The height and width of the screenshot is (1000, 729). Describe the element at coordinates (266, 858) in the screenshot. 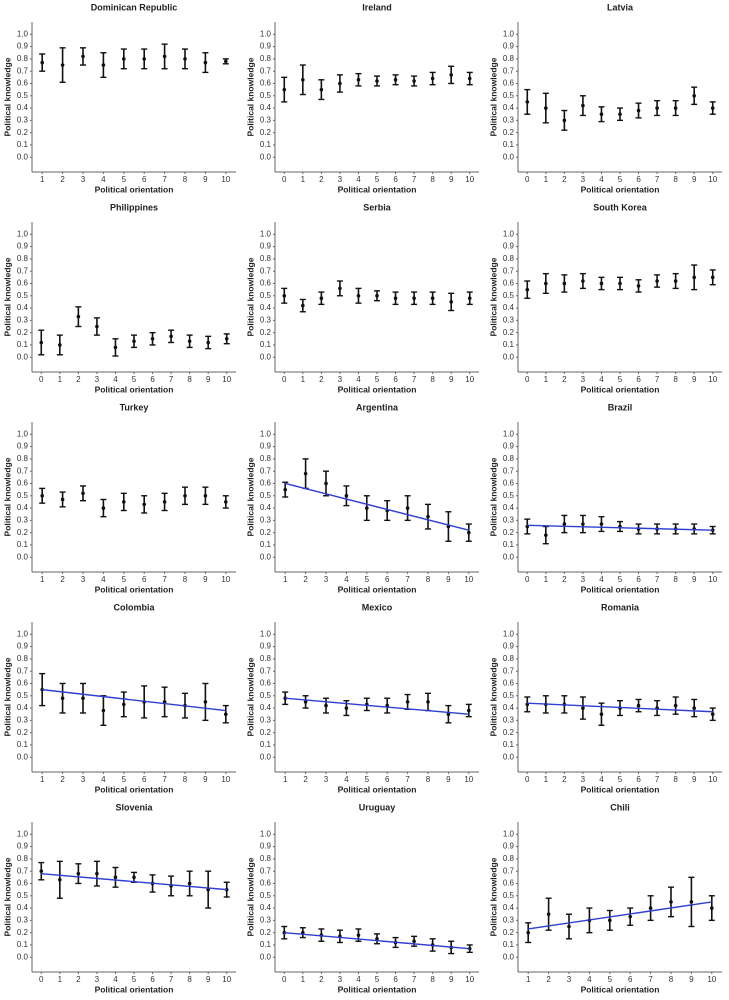

I see `y-tick-label: 0.8` at that location.